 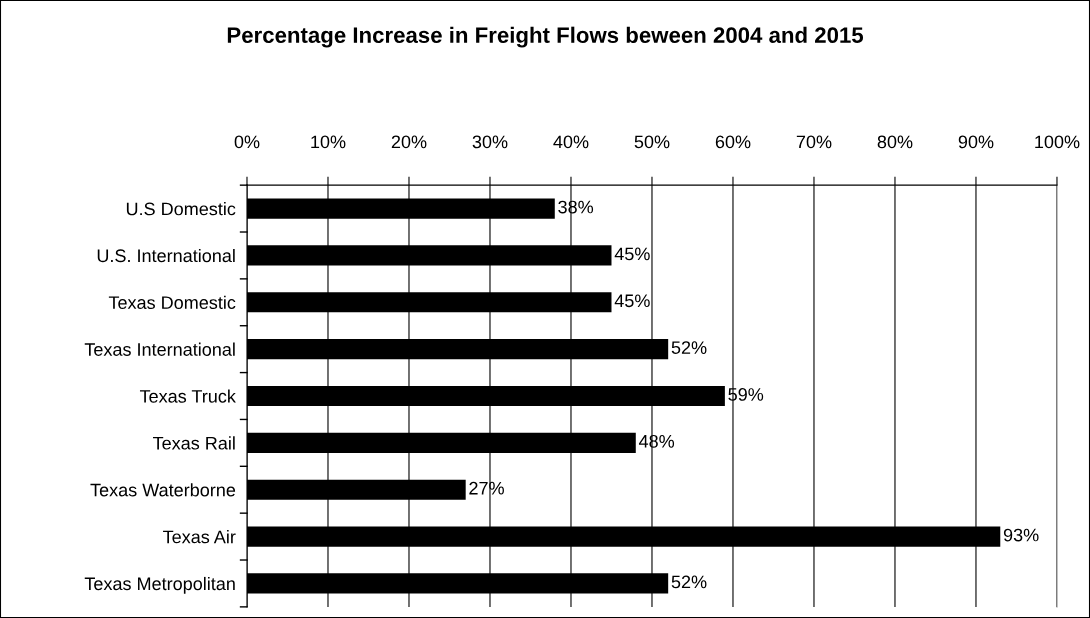 I want to click on y-tick-label: Texas Air, so click(x=199, y=537).